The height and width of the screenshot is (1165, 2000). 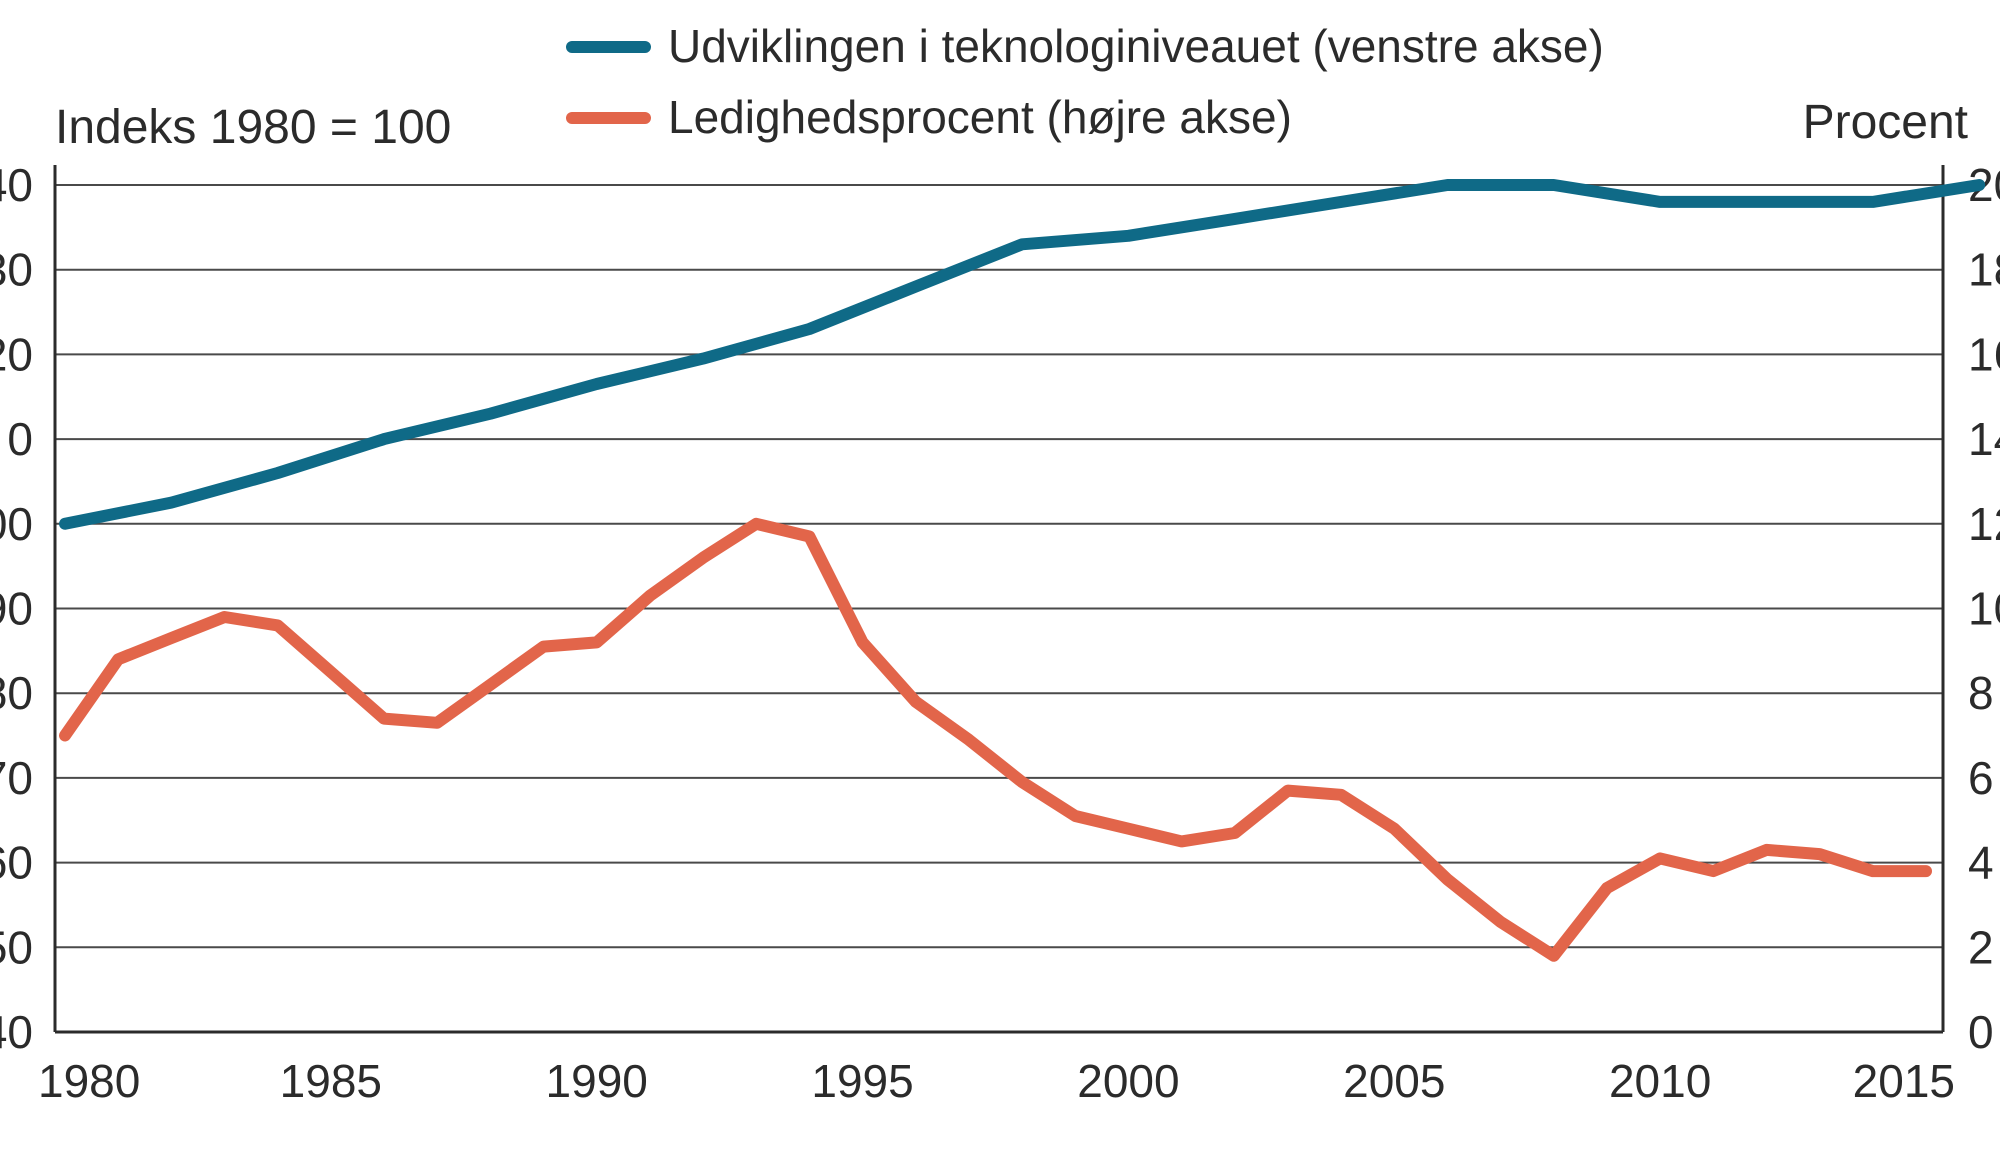 I want to click on right-tick-label: 14, so click(x=1984, y=439).